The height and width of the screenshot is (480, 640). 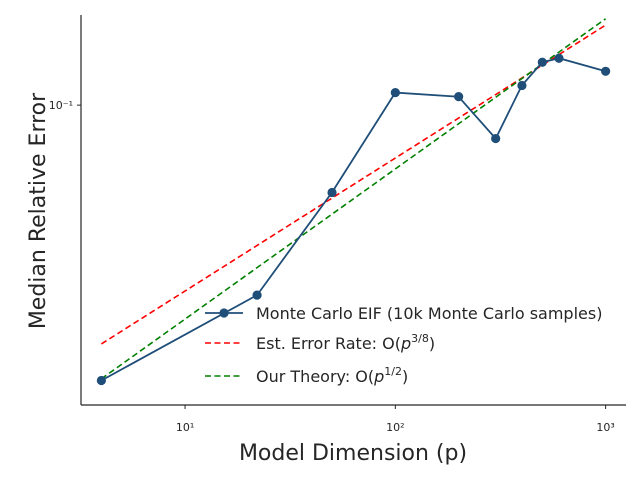 I want to click on x-tick-label-0: 10¹, so click(x=185, y=427).